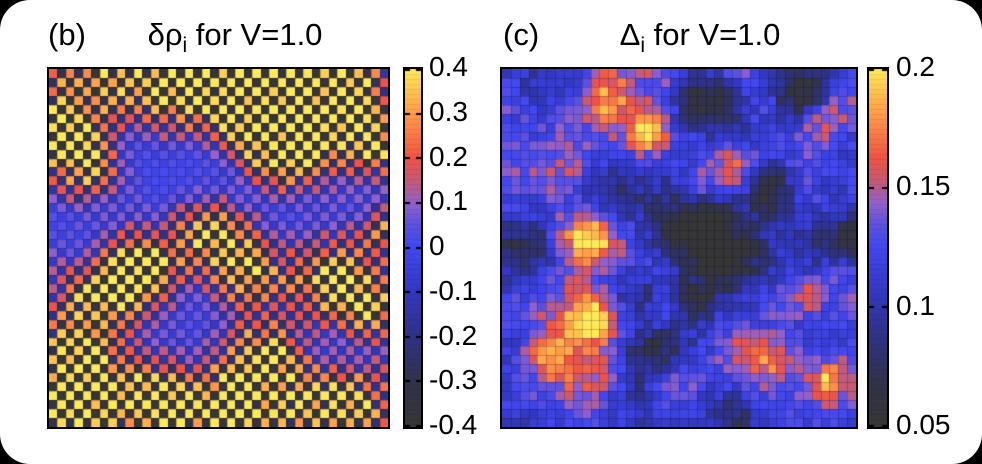 This screenshot has height=464, width=982. What do you see at coordinates (448, 66) in the screenshot?
I see `colorbar-tick-label: 0.4` at bounding box center [448, 66].